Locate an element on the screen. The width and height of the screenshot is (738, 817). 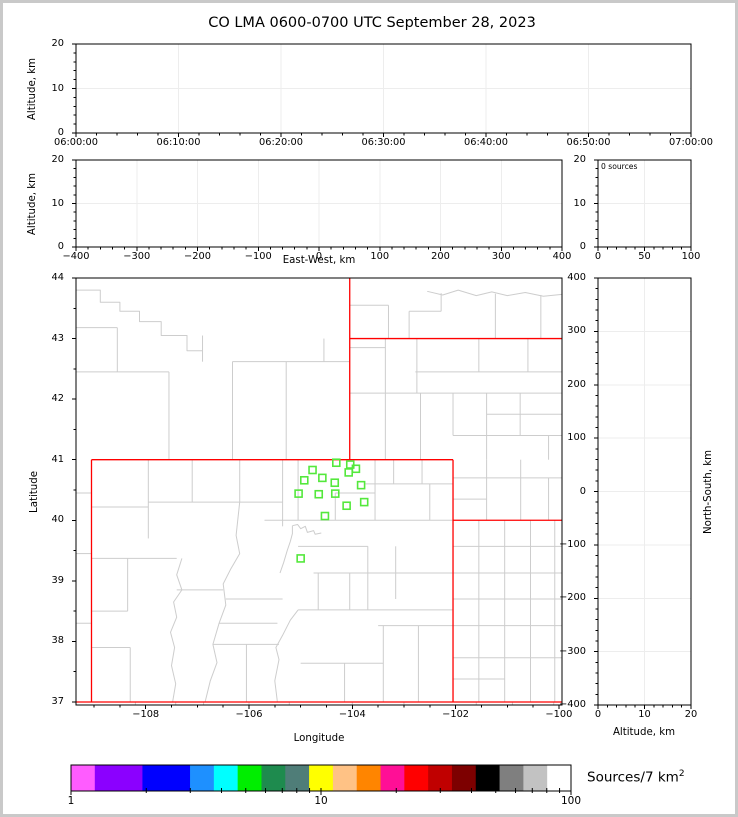
tick-label: 06:50:00 is located at coordinates (588, 142).